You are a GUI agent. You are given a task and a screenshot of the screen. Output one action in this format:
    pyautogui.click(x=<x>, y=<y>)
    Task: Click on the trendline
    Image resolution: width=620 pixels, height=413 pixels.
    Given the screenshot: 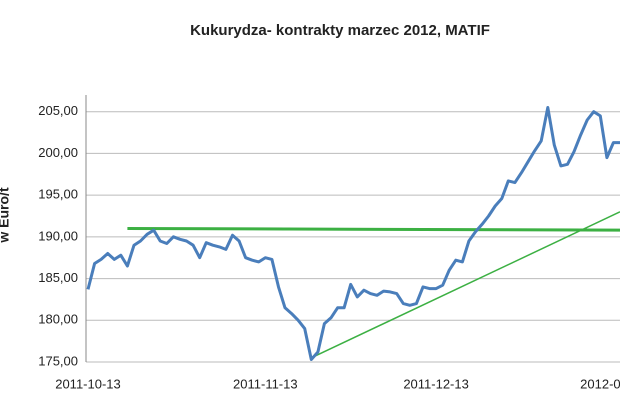 What is the action you would take?
    pyautogui.click(x=373, y=229)
    